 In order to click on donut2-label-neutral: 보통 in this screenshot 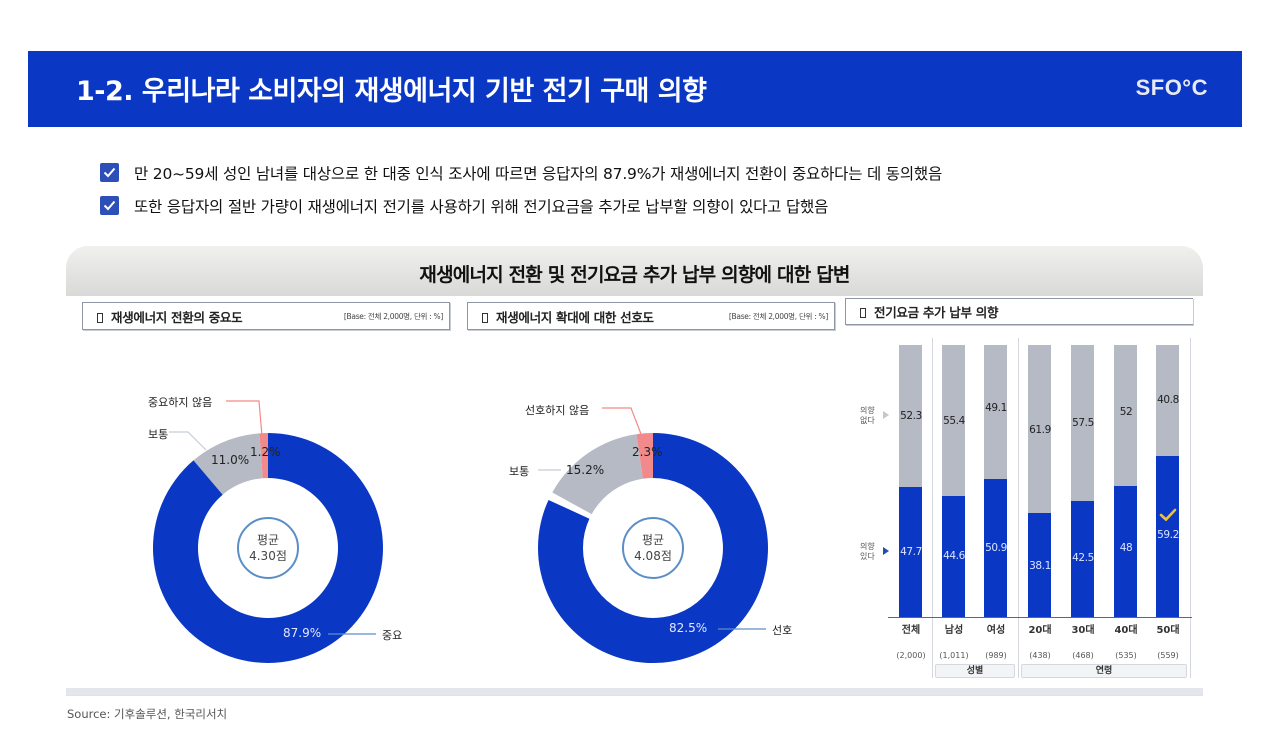, I will do `click(519, 471)`.